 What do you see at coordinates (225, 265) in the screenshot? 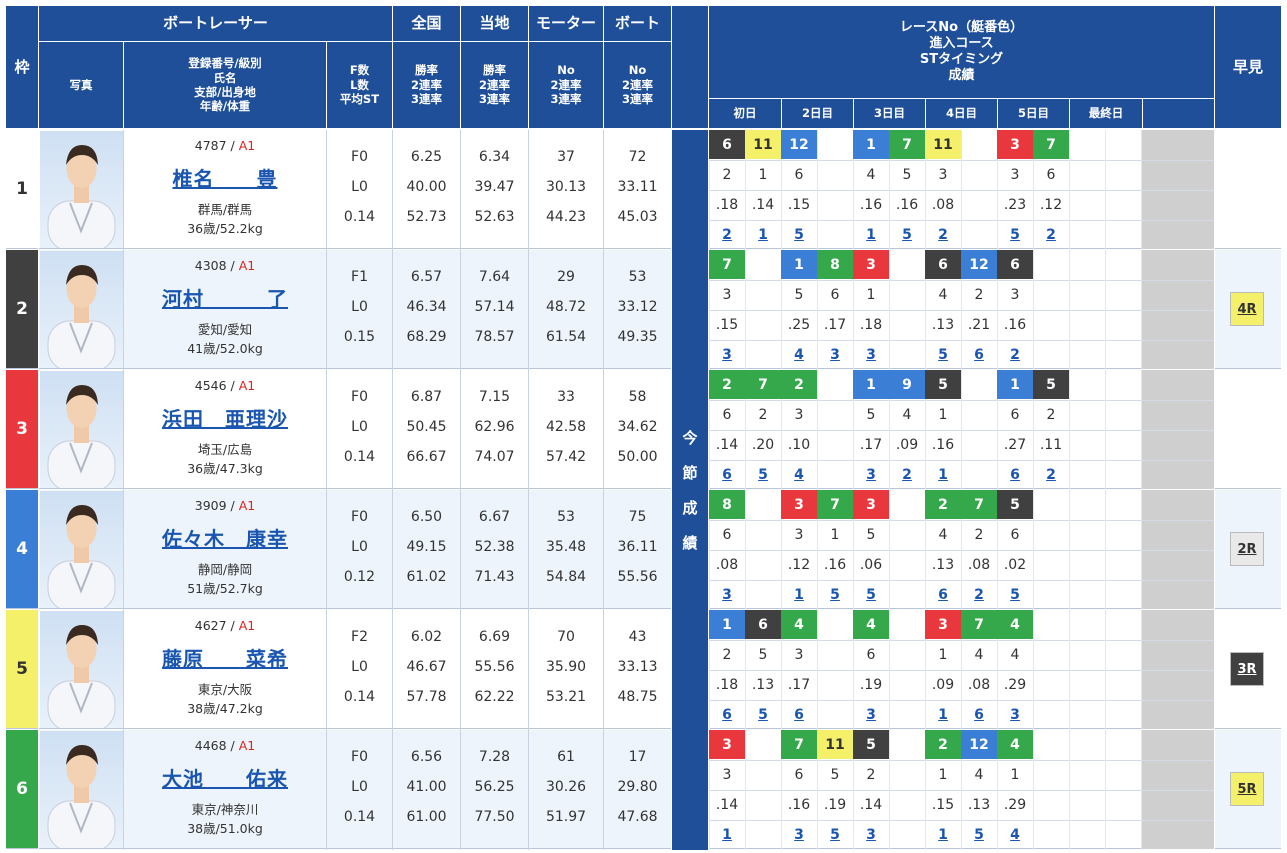
I see `registration-grade: 4308 / A1` at bounding box center [225, 265].